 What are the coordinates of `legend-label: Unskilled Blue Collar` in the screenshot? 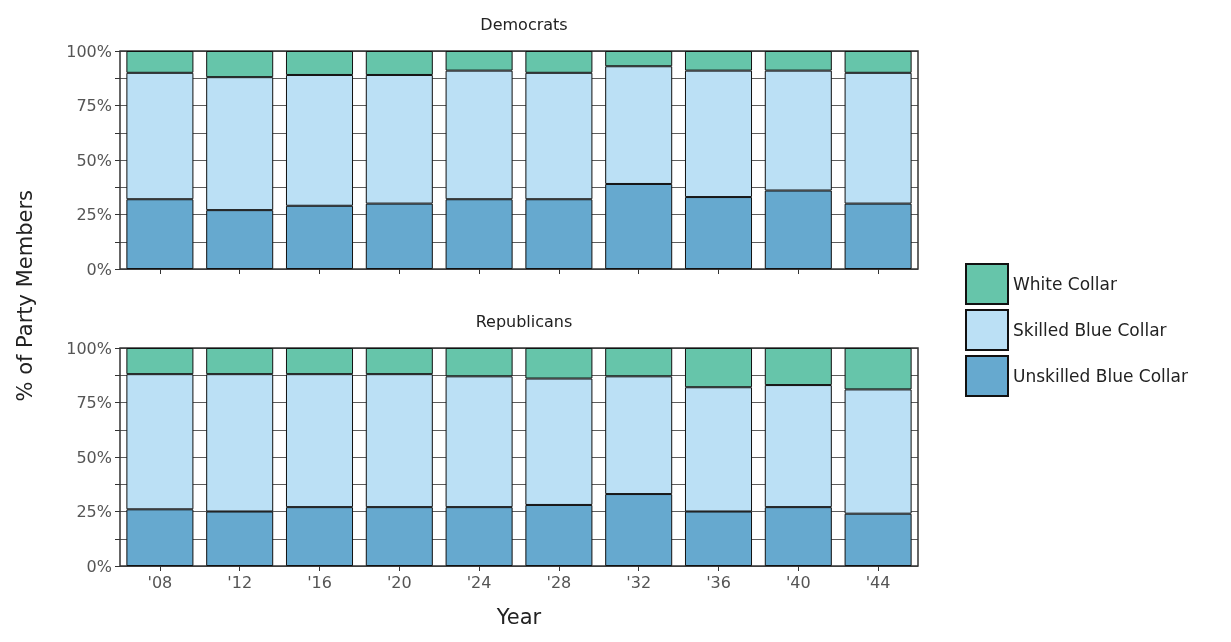 It's located at (1100, 376).